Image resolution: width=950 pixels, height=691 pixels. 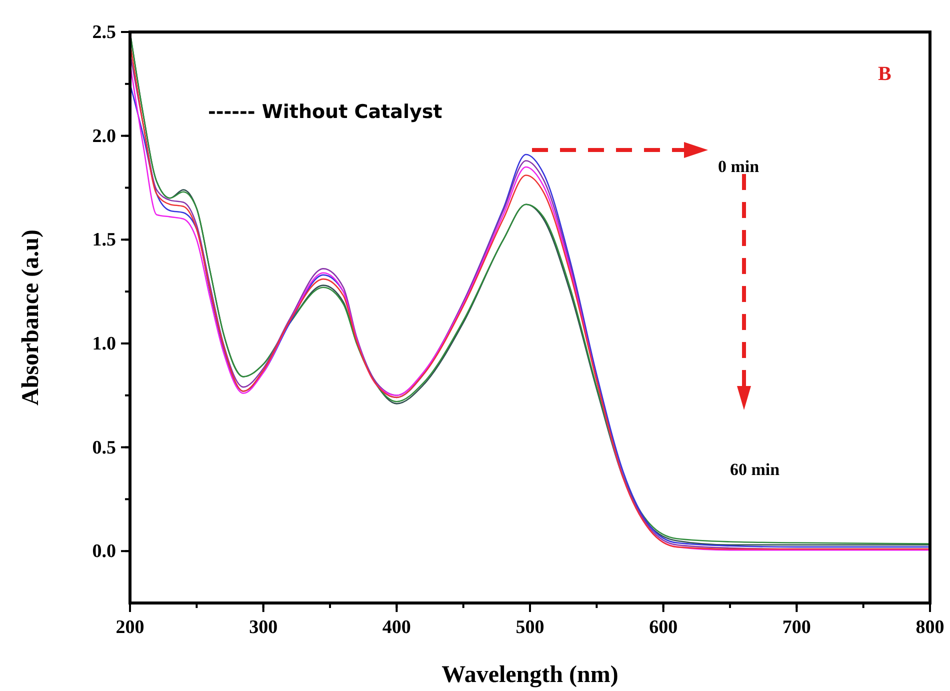 What do you see at coordinates (104, 551) in the screenshot?
I see `y-tick-label: 0.0` at bounding box center [104, 551].